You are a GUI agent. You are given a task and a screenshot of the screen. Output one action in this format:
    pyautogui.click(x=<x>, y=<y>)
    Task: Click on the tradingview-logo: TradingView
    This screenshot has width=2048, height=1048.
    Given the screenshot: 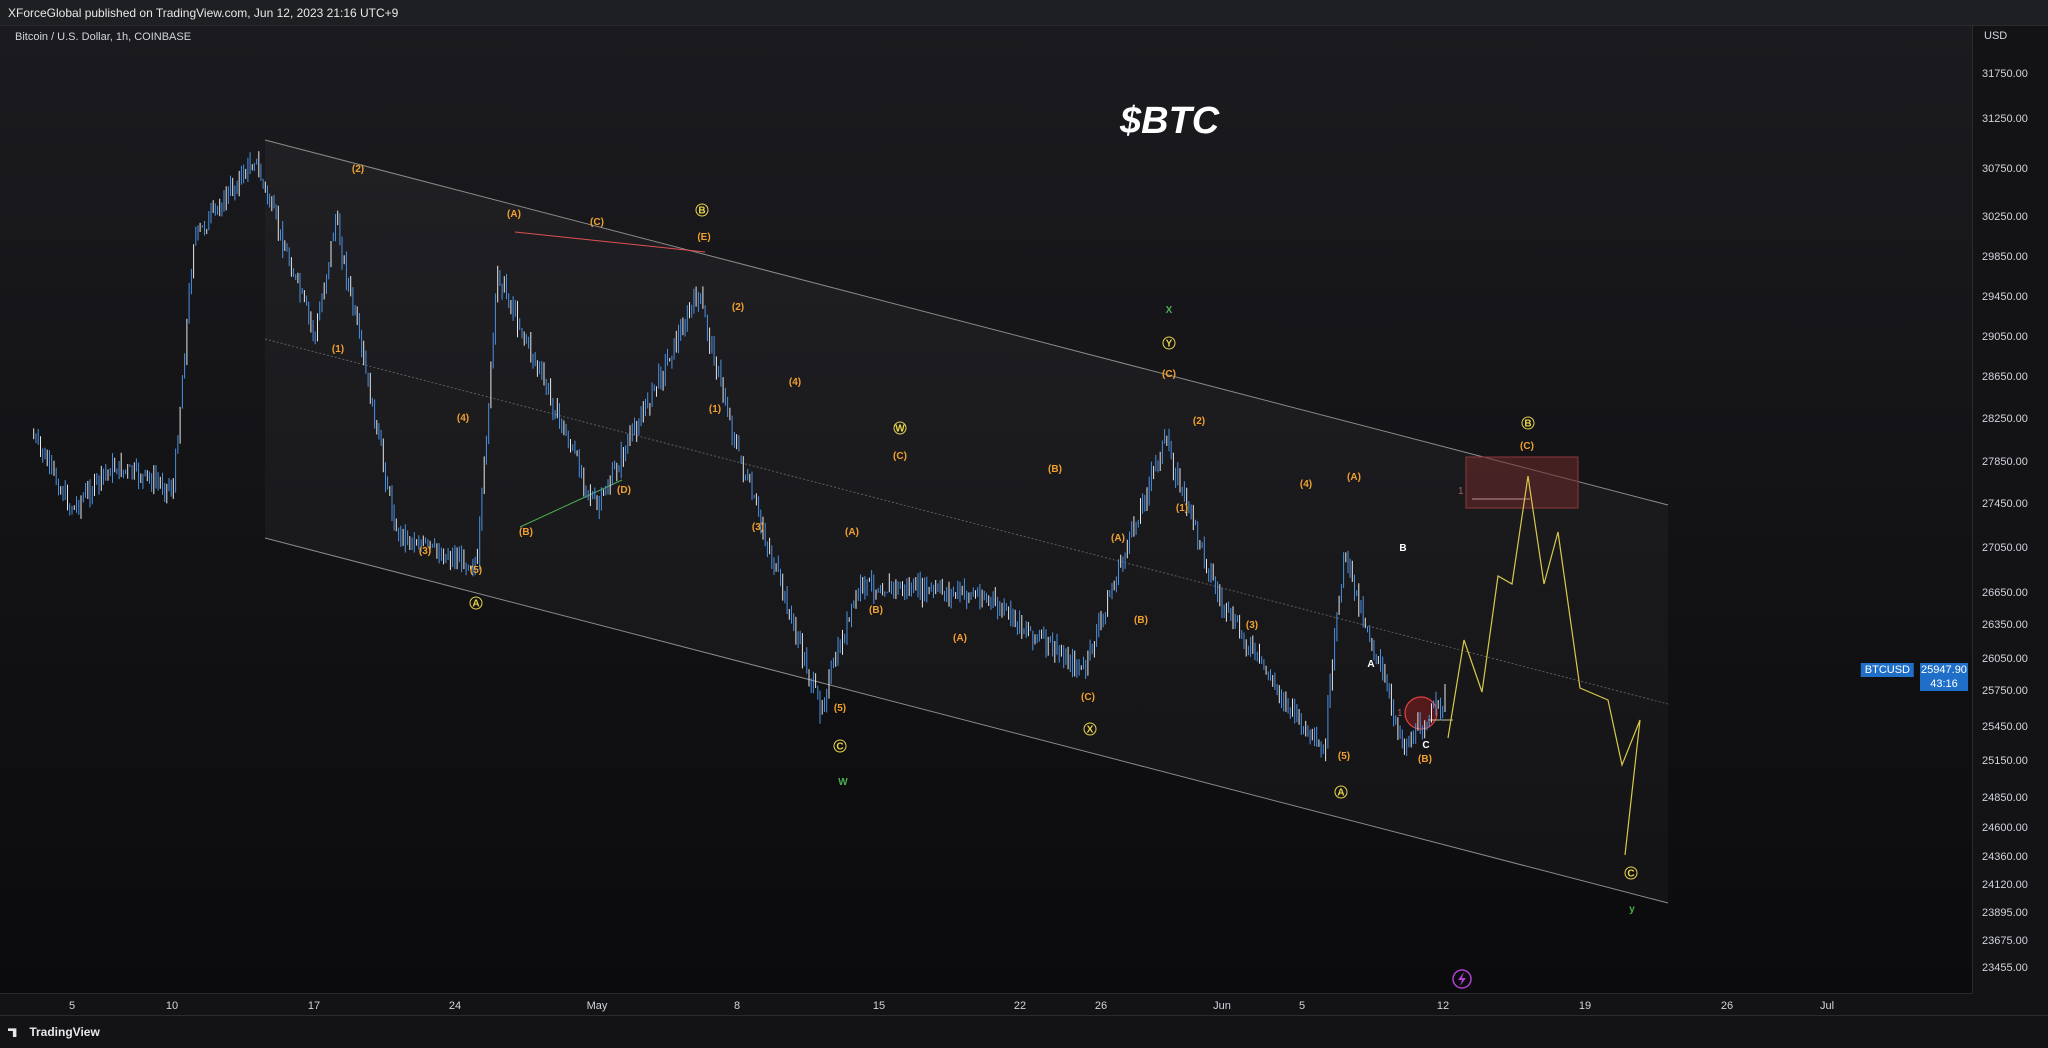 What is the action you would take?
    pyautogui.click(x=54, y=1032)
    